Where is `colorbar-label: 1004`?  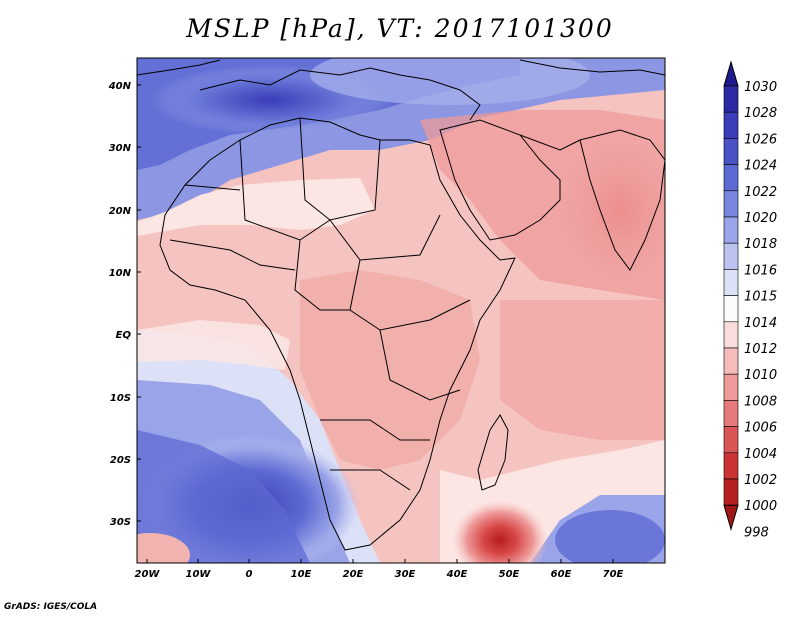 colorbar-label: 1004 is located at coordinates (760, 454).